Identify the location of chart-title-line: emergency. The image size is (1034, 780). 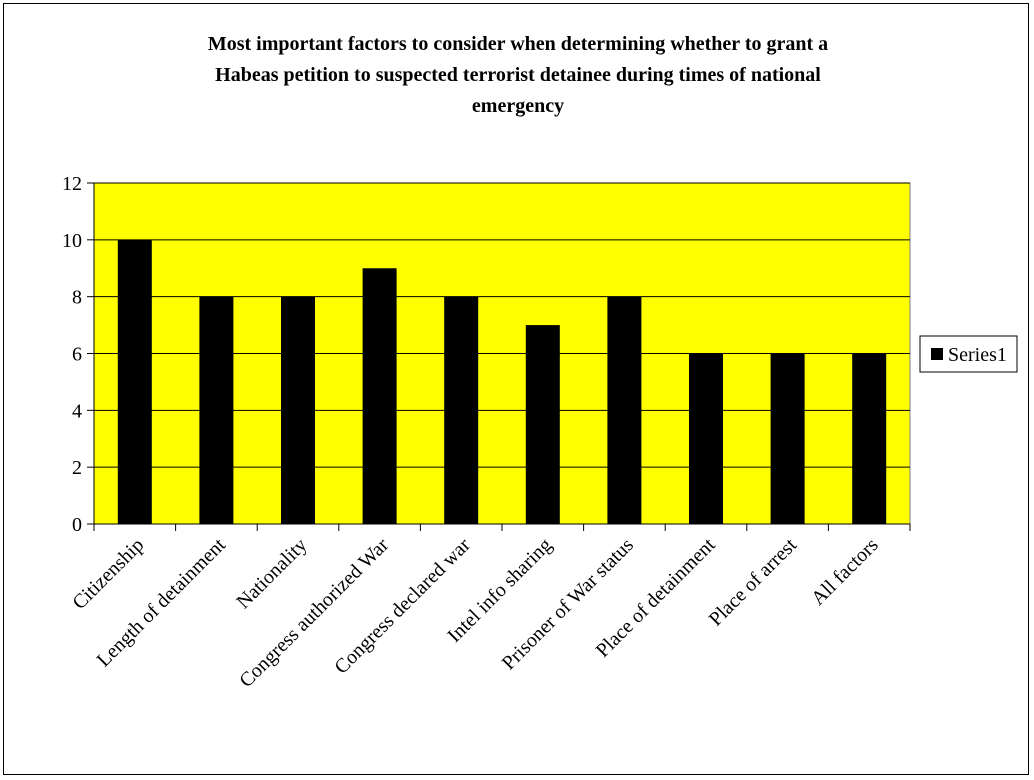
(518, 106).